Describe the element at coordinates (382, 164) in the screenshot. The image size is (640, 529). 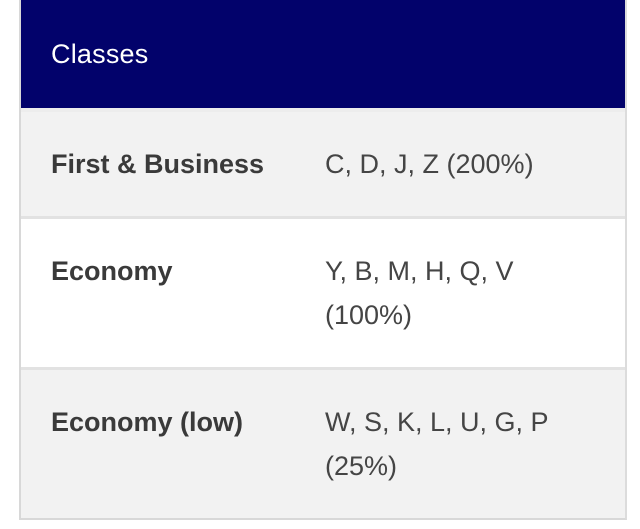
I see `booking-codes-text: C, D, J, Z` at that location.